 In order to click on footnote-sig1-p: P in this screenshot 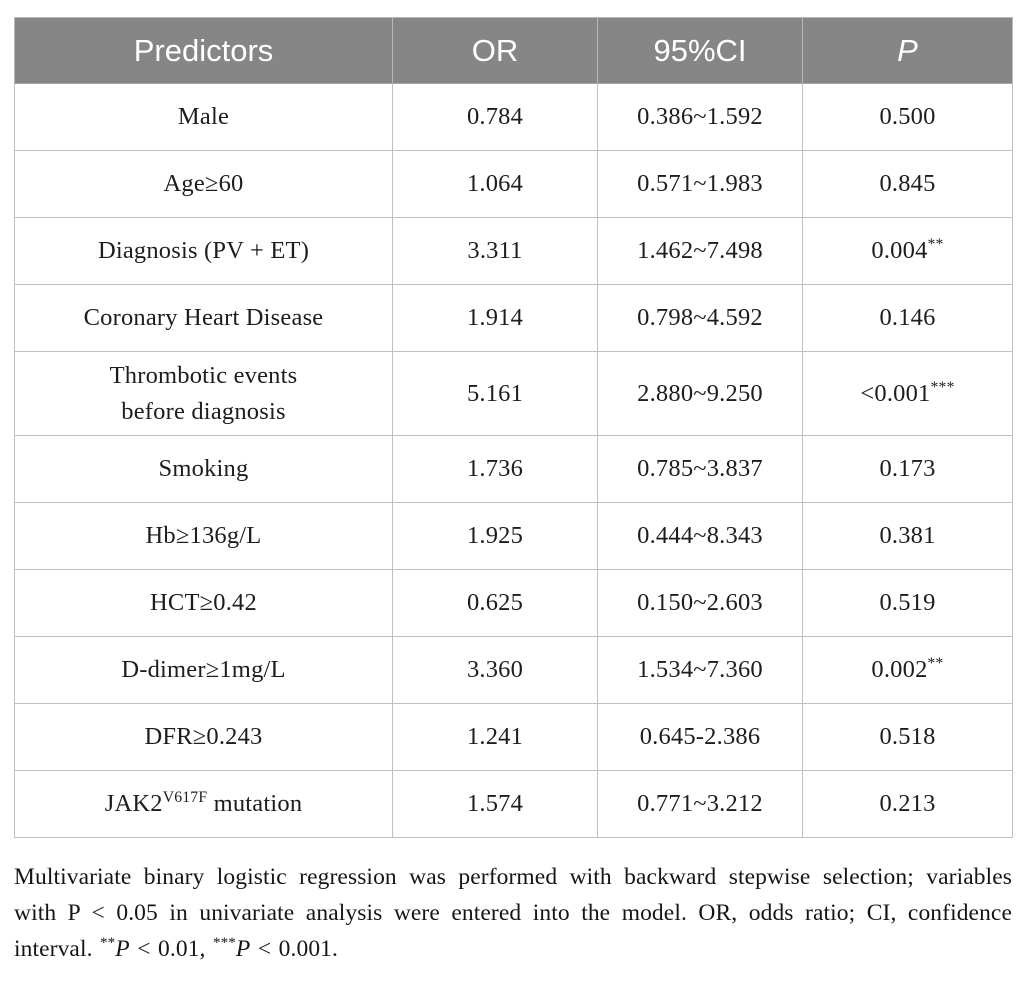, I will do `click(122, 949)`.